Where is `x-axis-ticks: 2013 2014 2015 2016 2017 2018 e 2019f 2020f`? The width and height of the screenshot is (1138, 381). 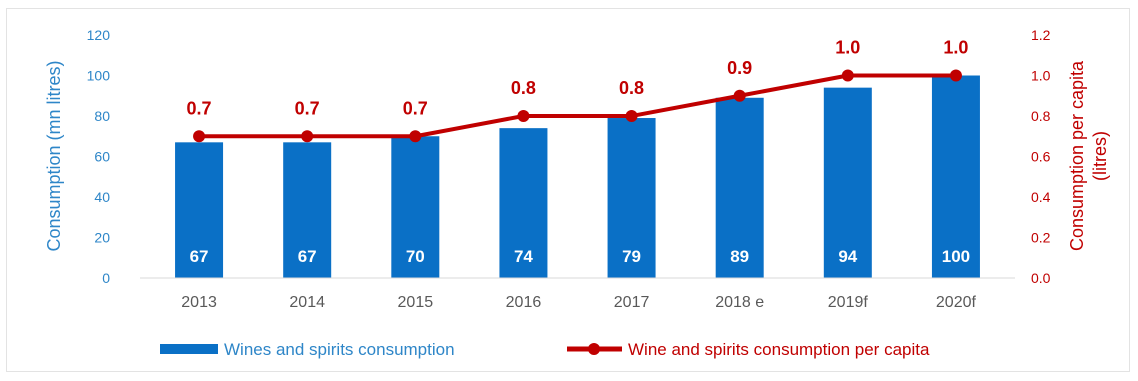
x-axis-ticks: 2013 2014 2015 2016 2017 2018 e 2019f 2020f is located at coordinates (578, 302).